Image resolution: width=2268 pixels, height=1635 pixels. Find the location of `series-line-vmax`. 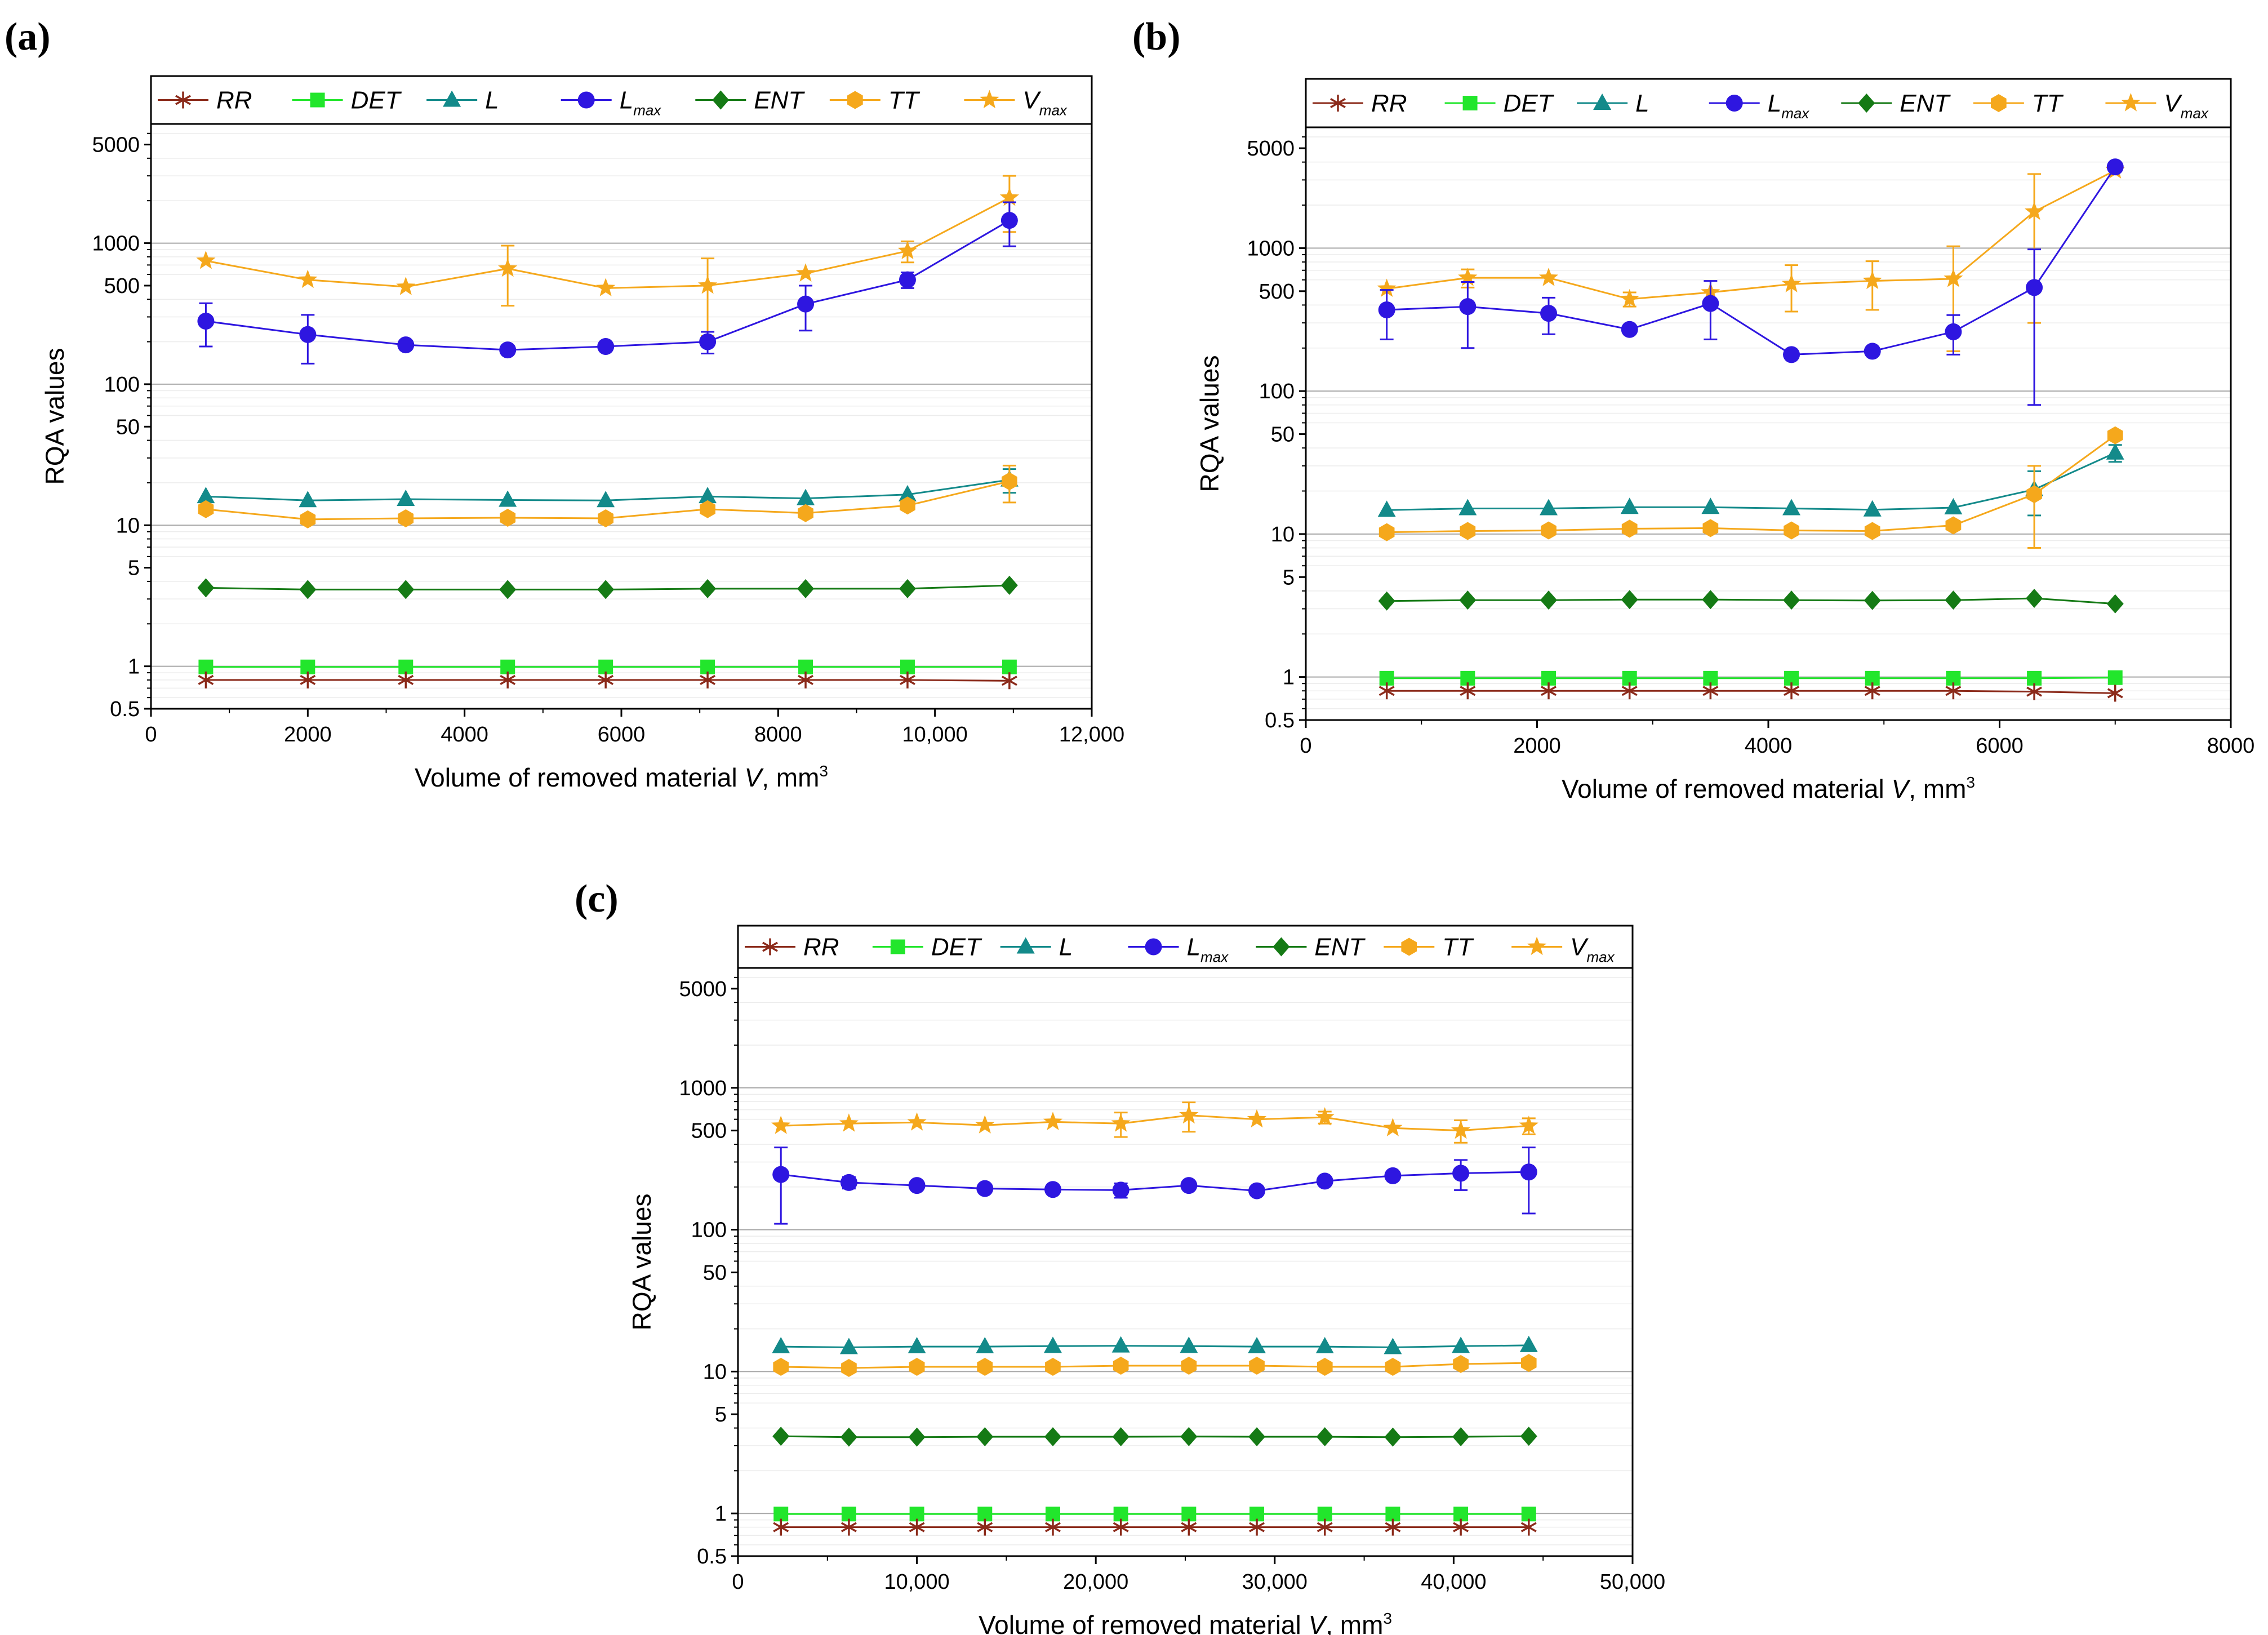

series-line-vmax is located at coordinates (1155, 1123).